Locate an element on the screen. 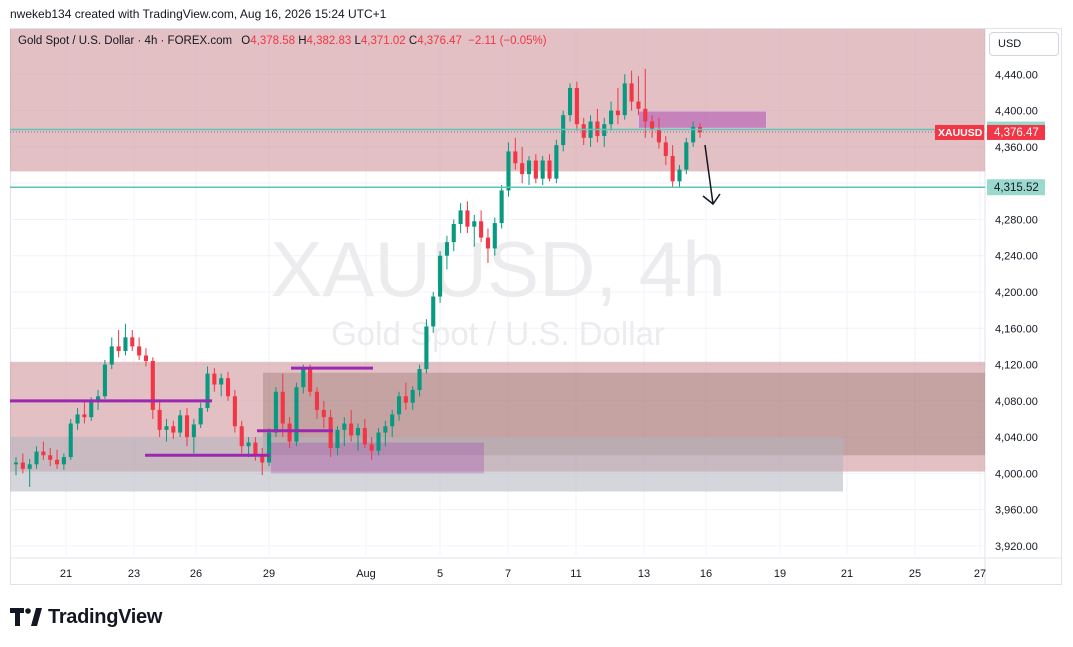 This screenshot has width=1073, height=647. tradingview-logo: TradingView is located at coordinates (86, 617).